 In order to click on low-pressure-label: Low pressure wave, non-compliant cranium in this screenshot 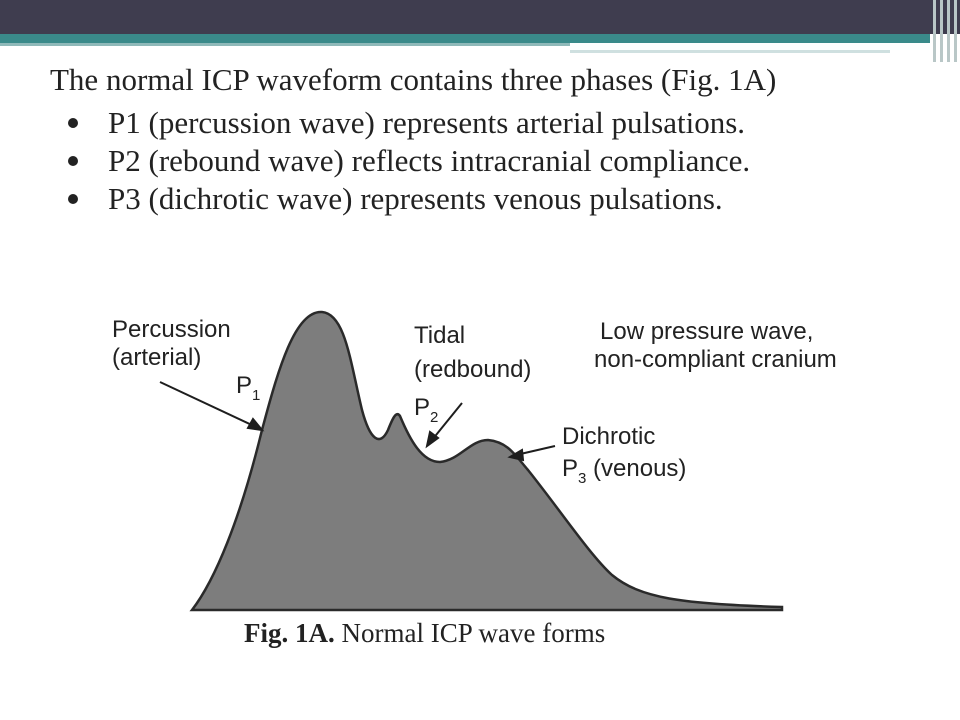, I will do `click(715, 346)`.